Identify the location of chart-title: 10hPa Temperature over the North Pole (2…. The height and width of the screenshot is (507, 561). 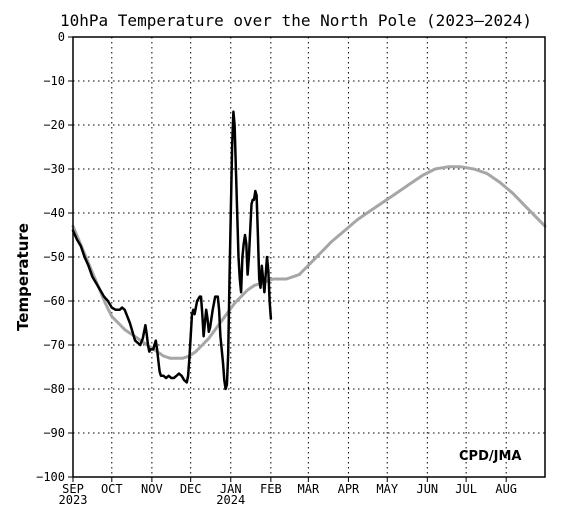
(296, 20).